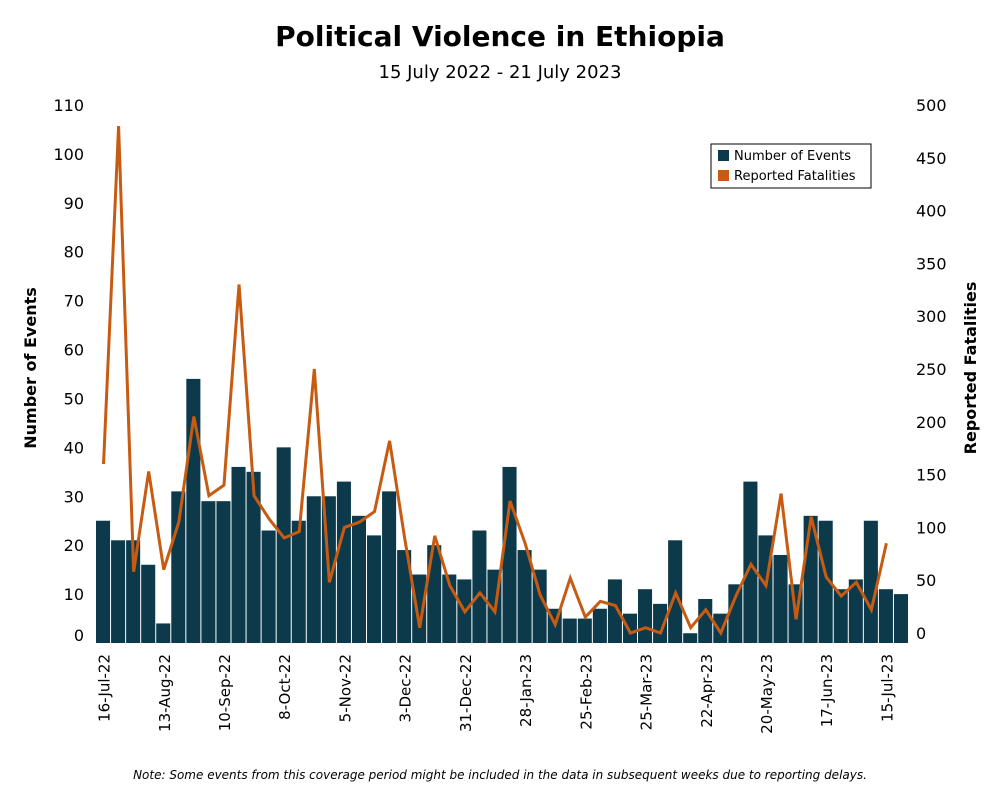 The height and width of the screenshot is (800, 1000). I want to click on chart-title: Political Violence in Ethiopia, so click(500, 36).